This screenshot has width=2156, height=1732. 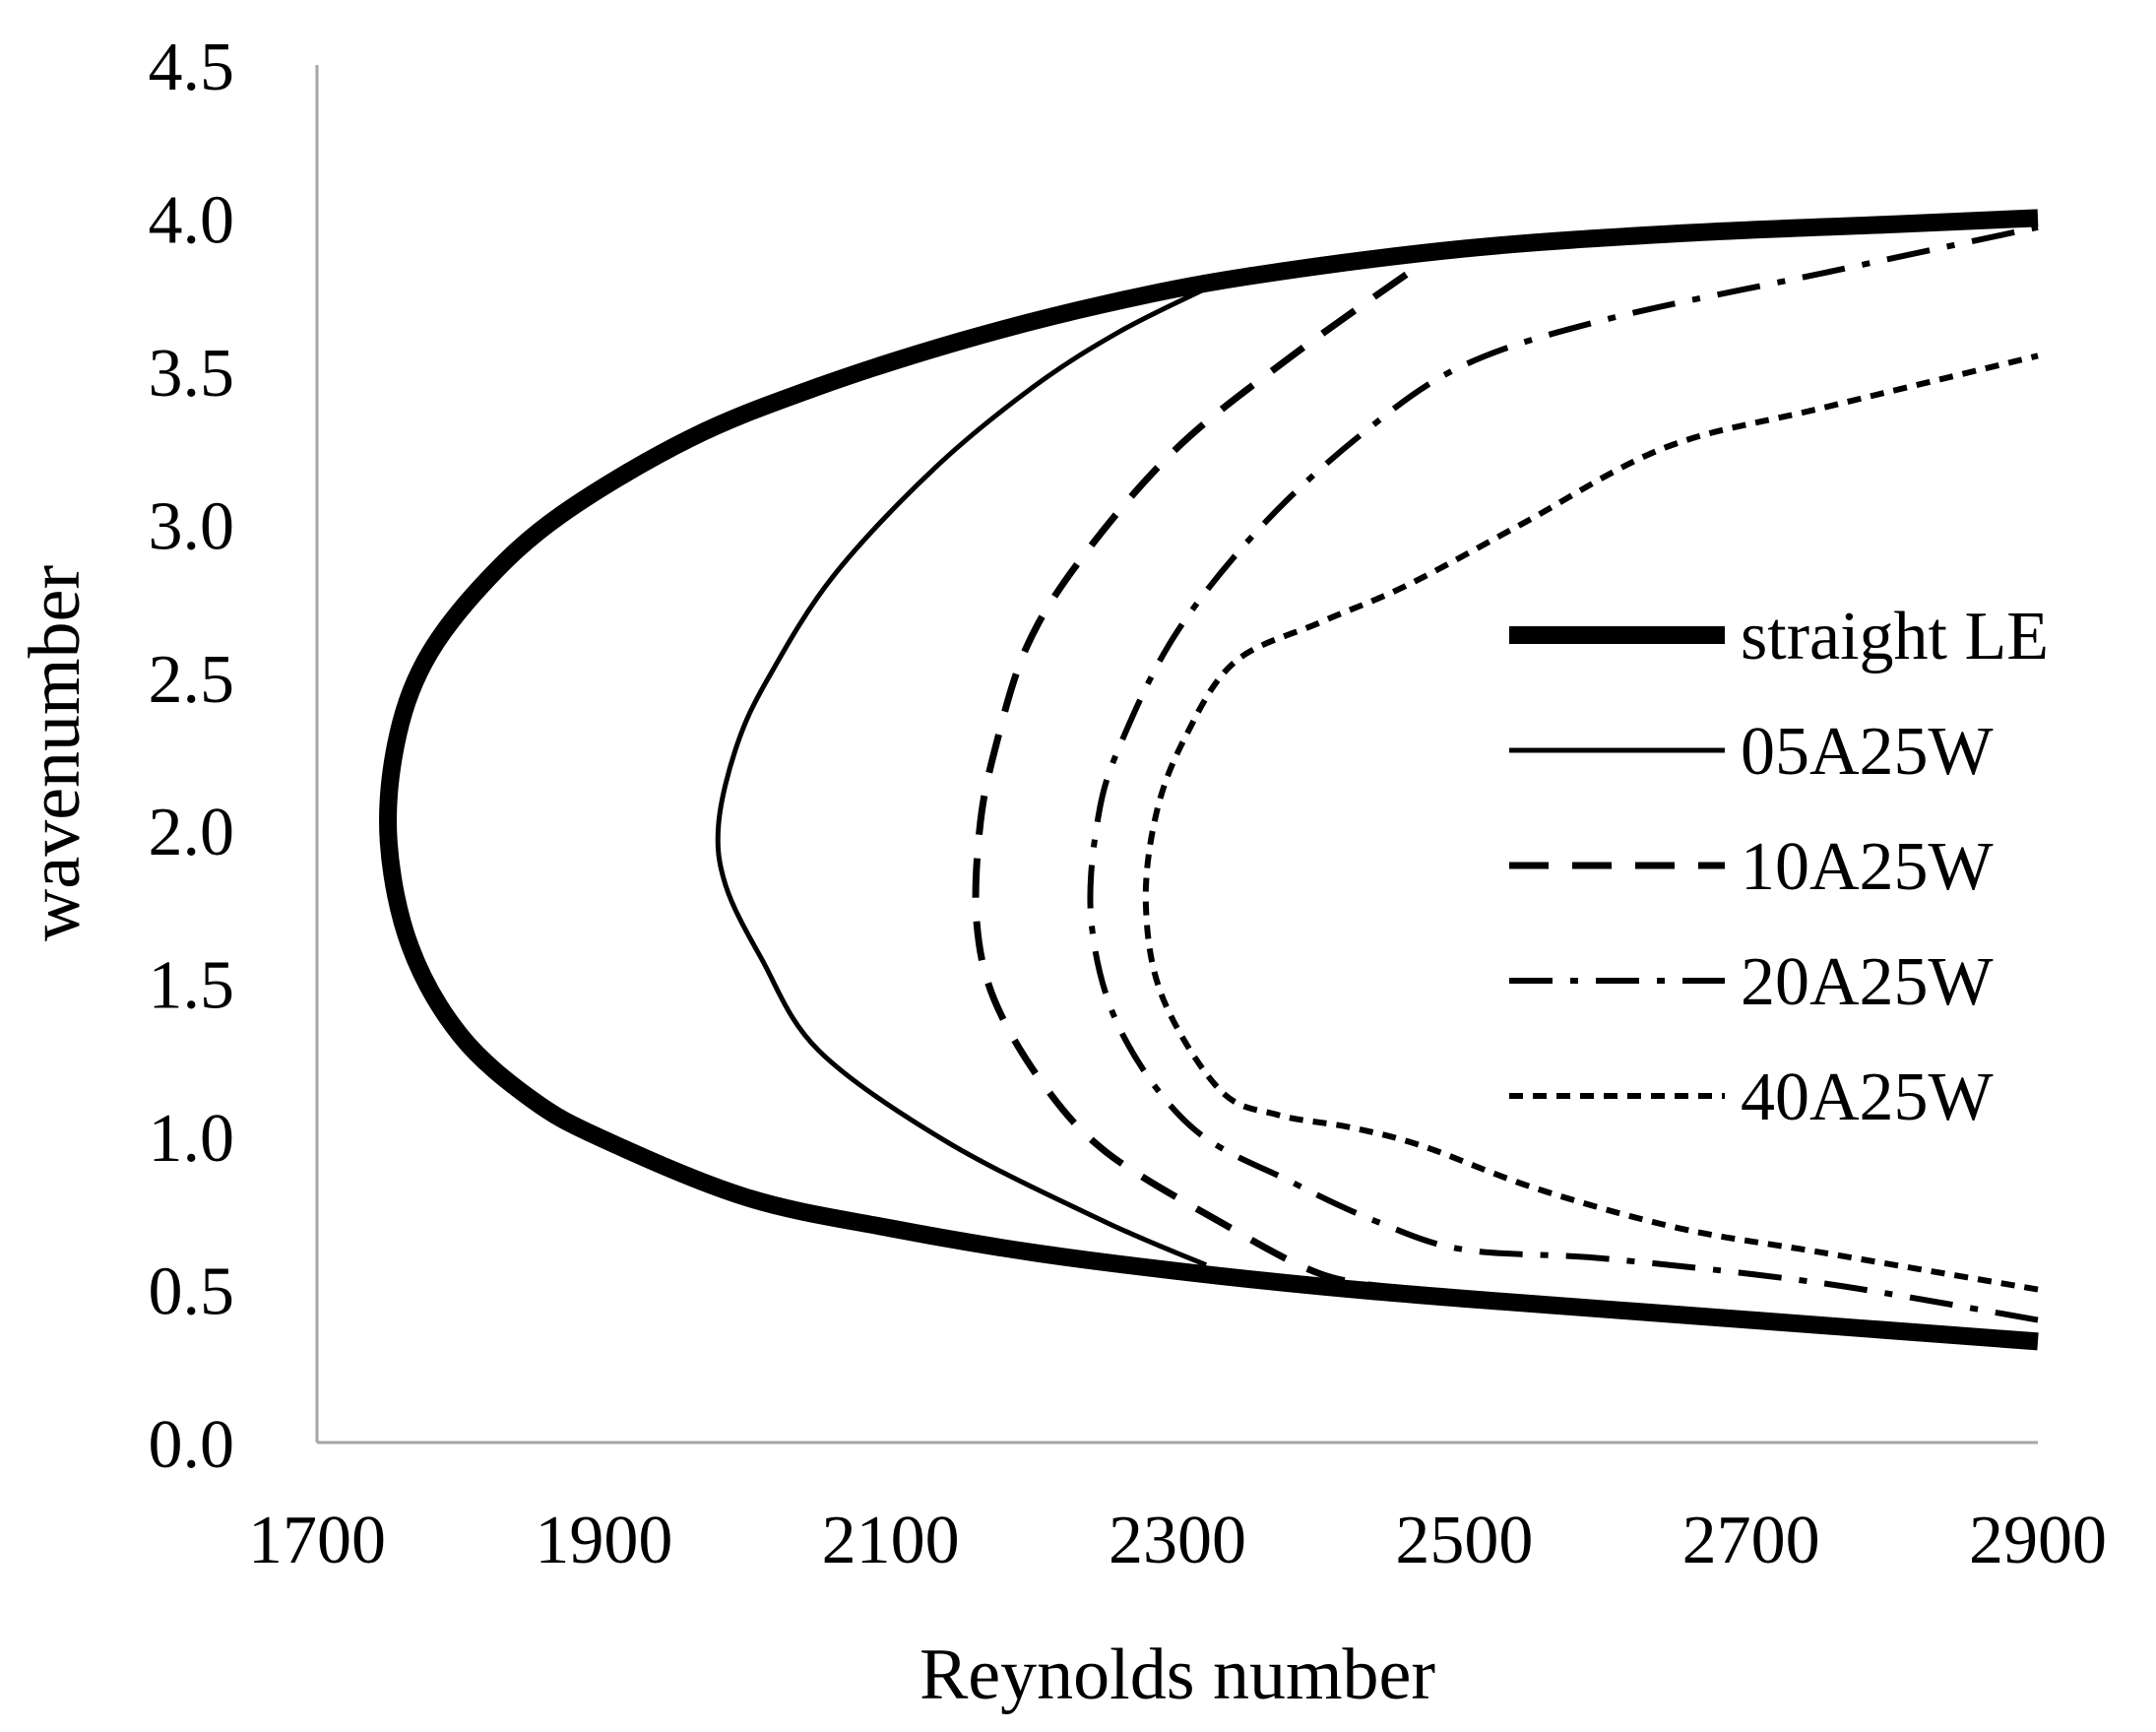 I want to click on legend: straight LE 05A25W 10A25W 20A25W 40A25W, so click(x=1779, y=867).